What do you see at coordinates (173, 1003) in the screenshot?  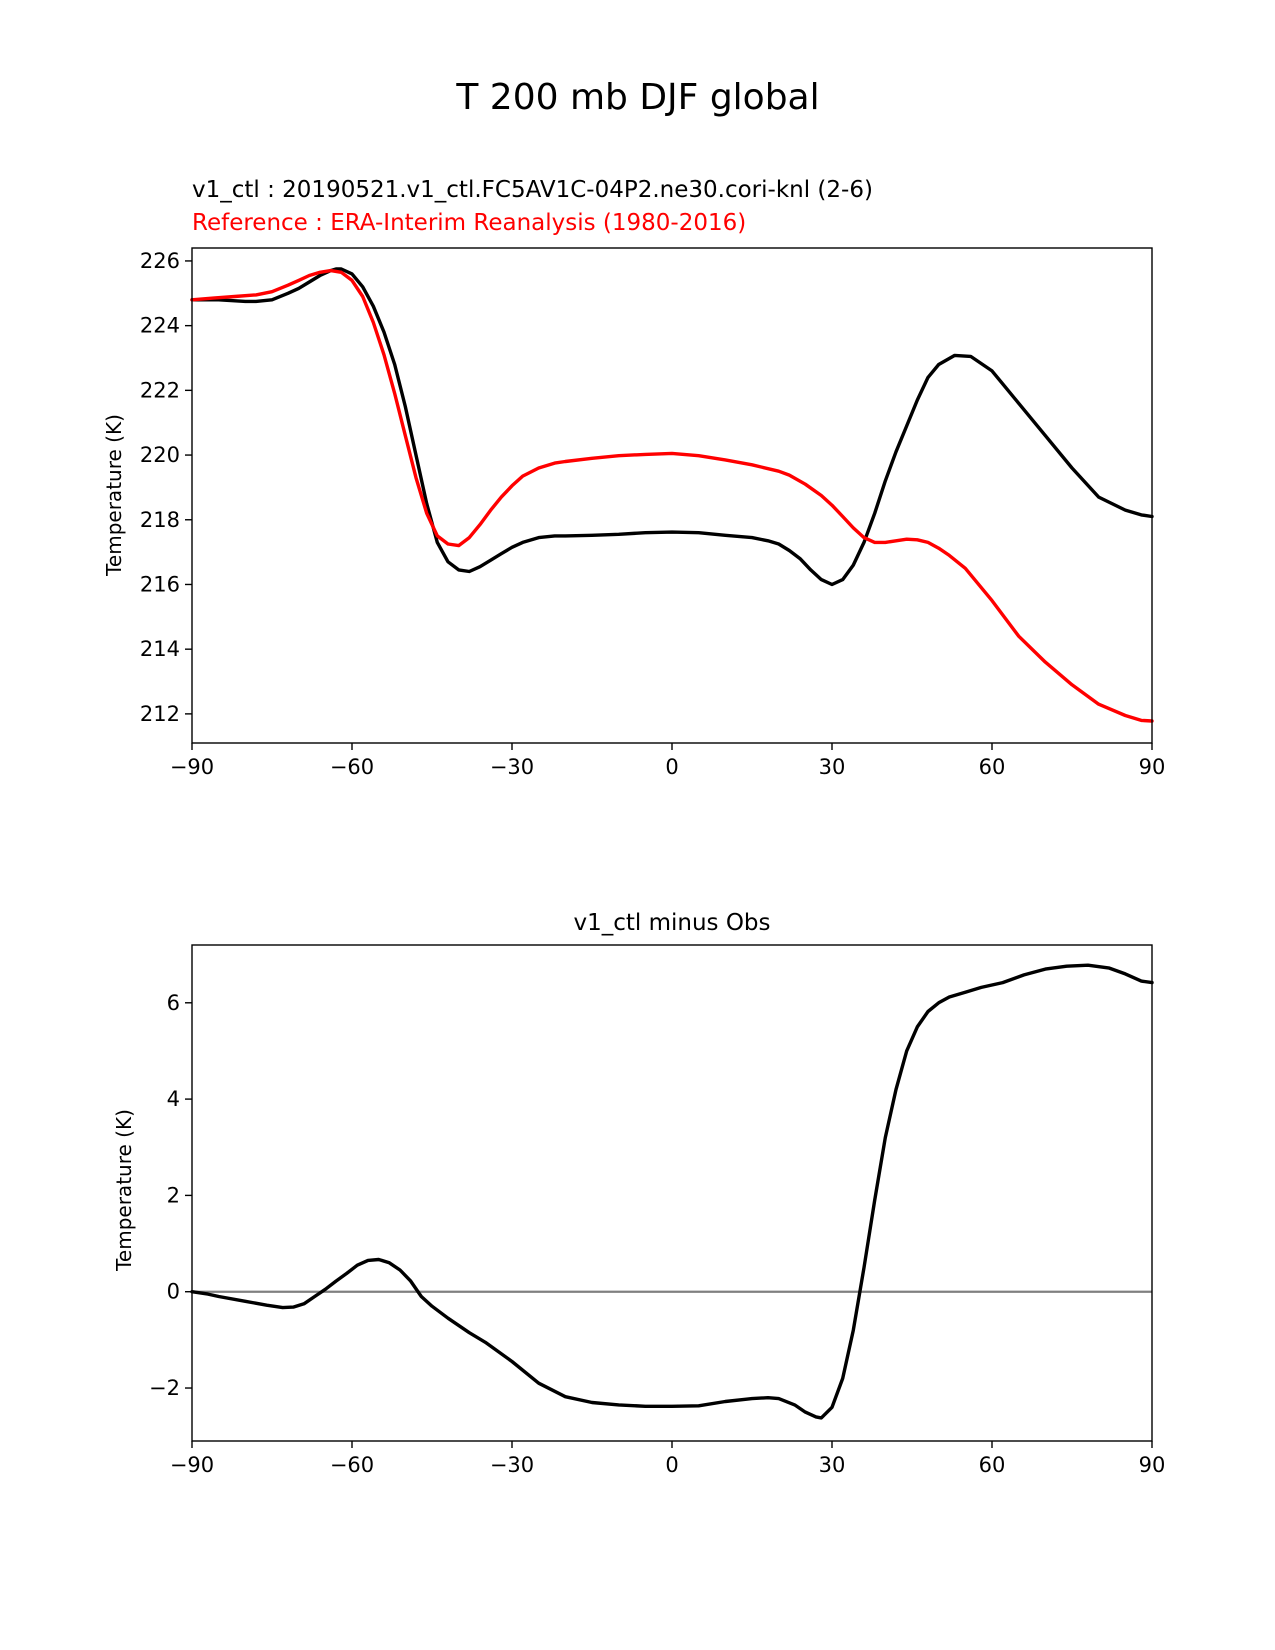 I see `bottom-y-tick-label: 6` at bounding box center [173, 1003].